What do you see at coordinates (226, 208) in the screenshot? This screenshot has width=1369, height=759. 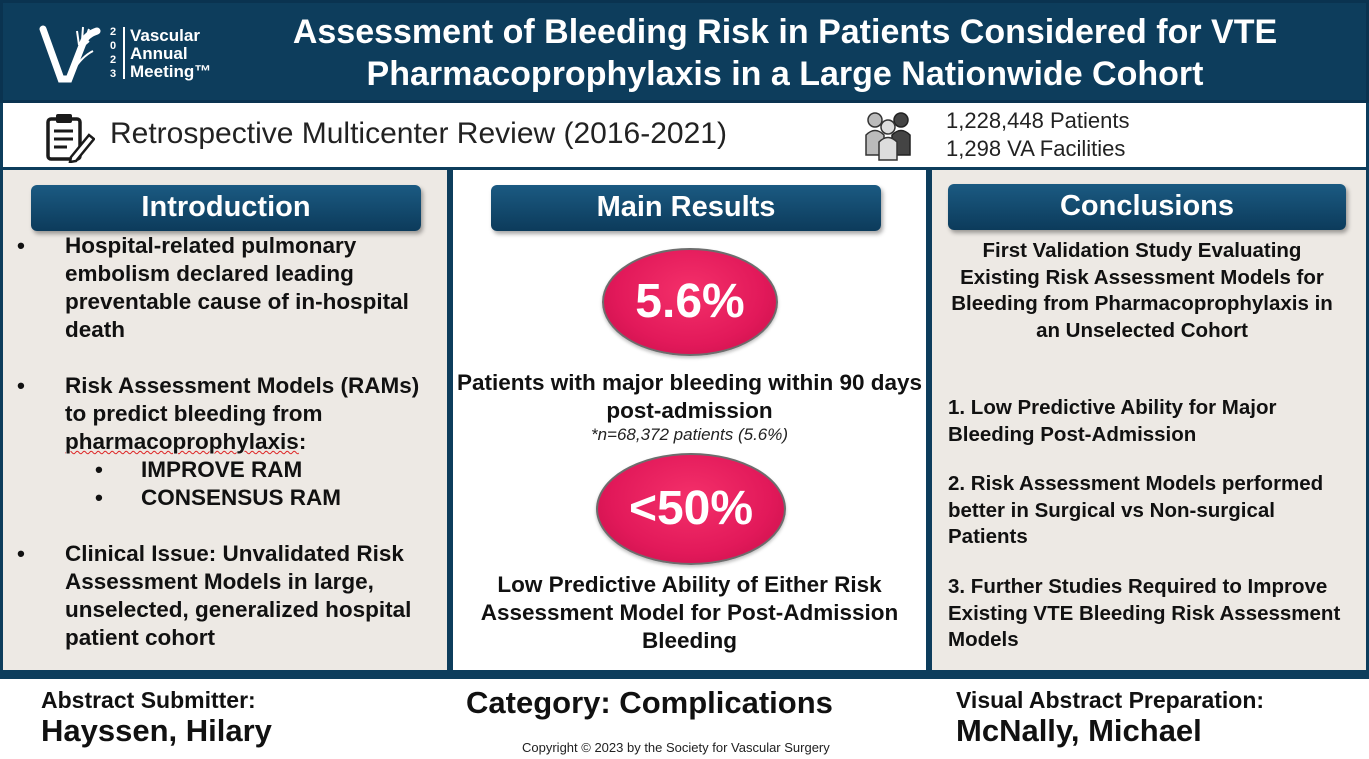 I see `introduction-heading: Introduction` at bounding box center [226, 208].